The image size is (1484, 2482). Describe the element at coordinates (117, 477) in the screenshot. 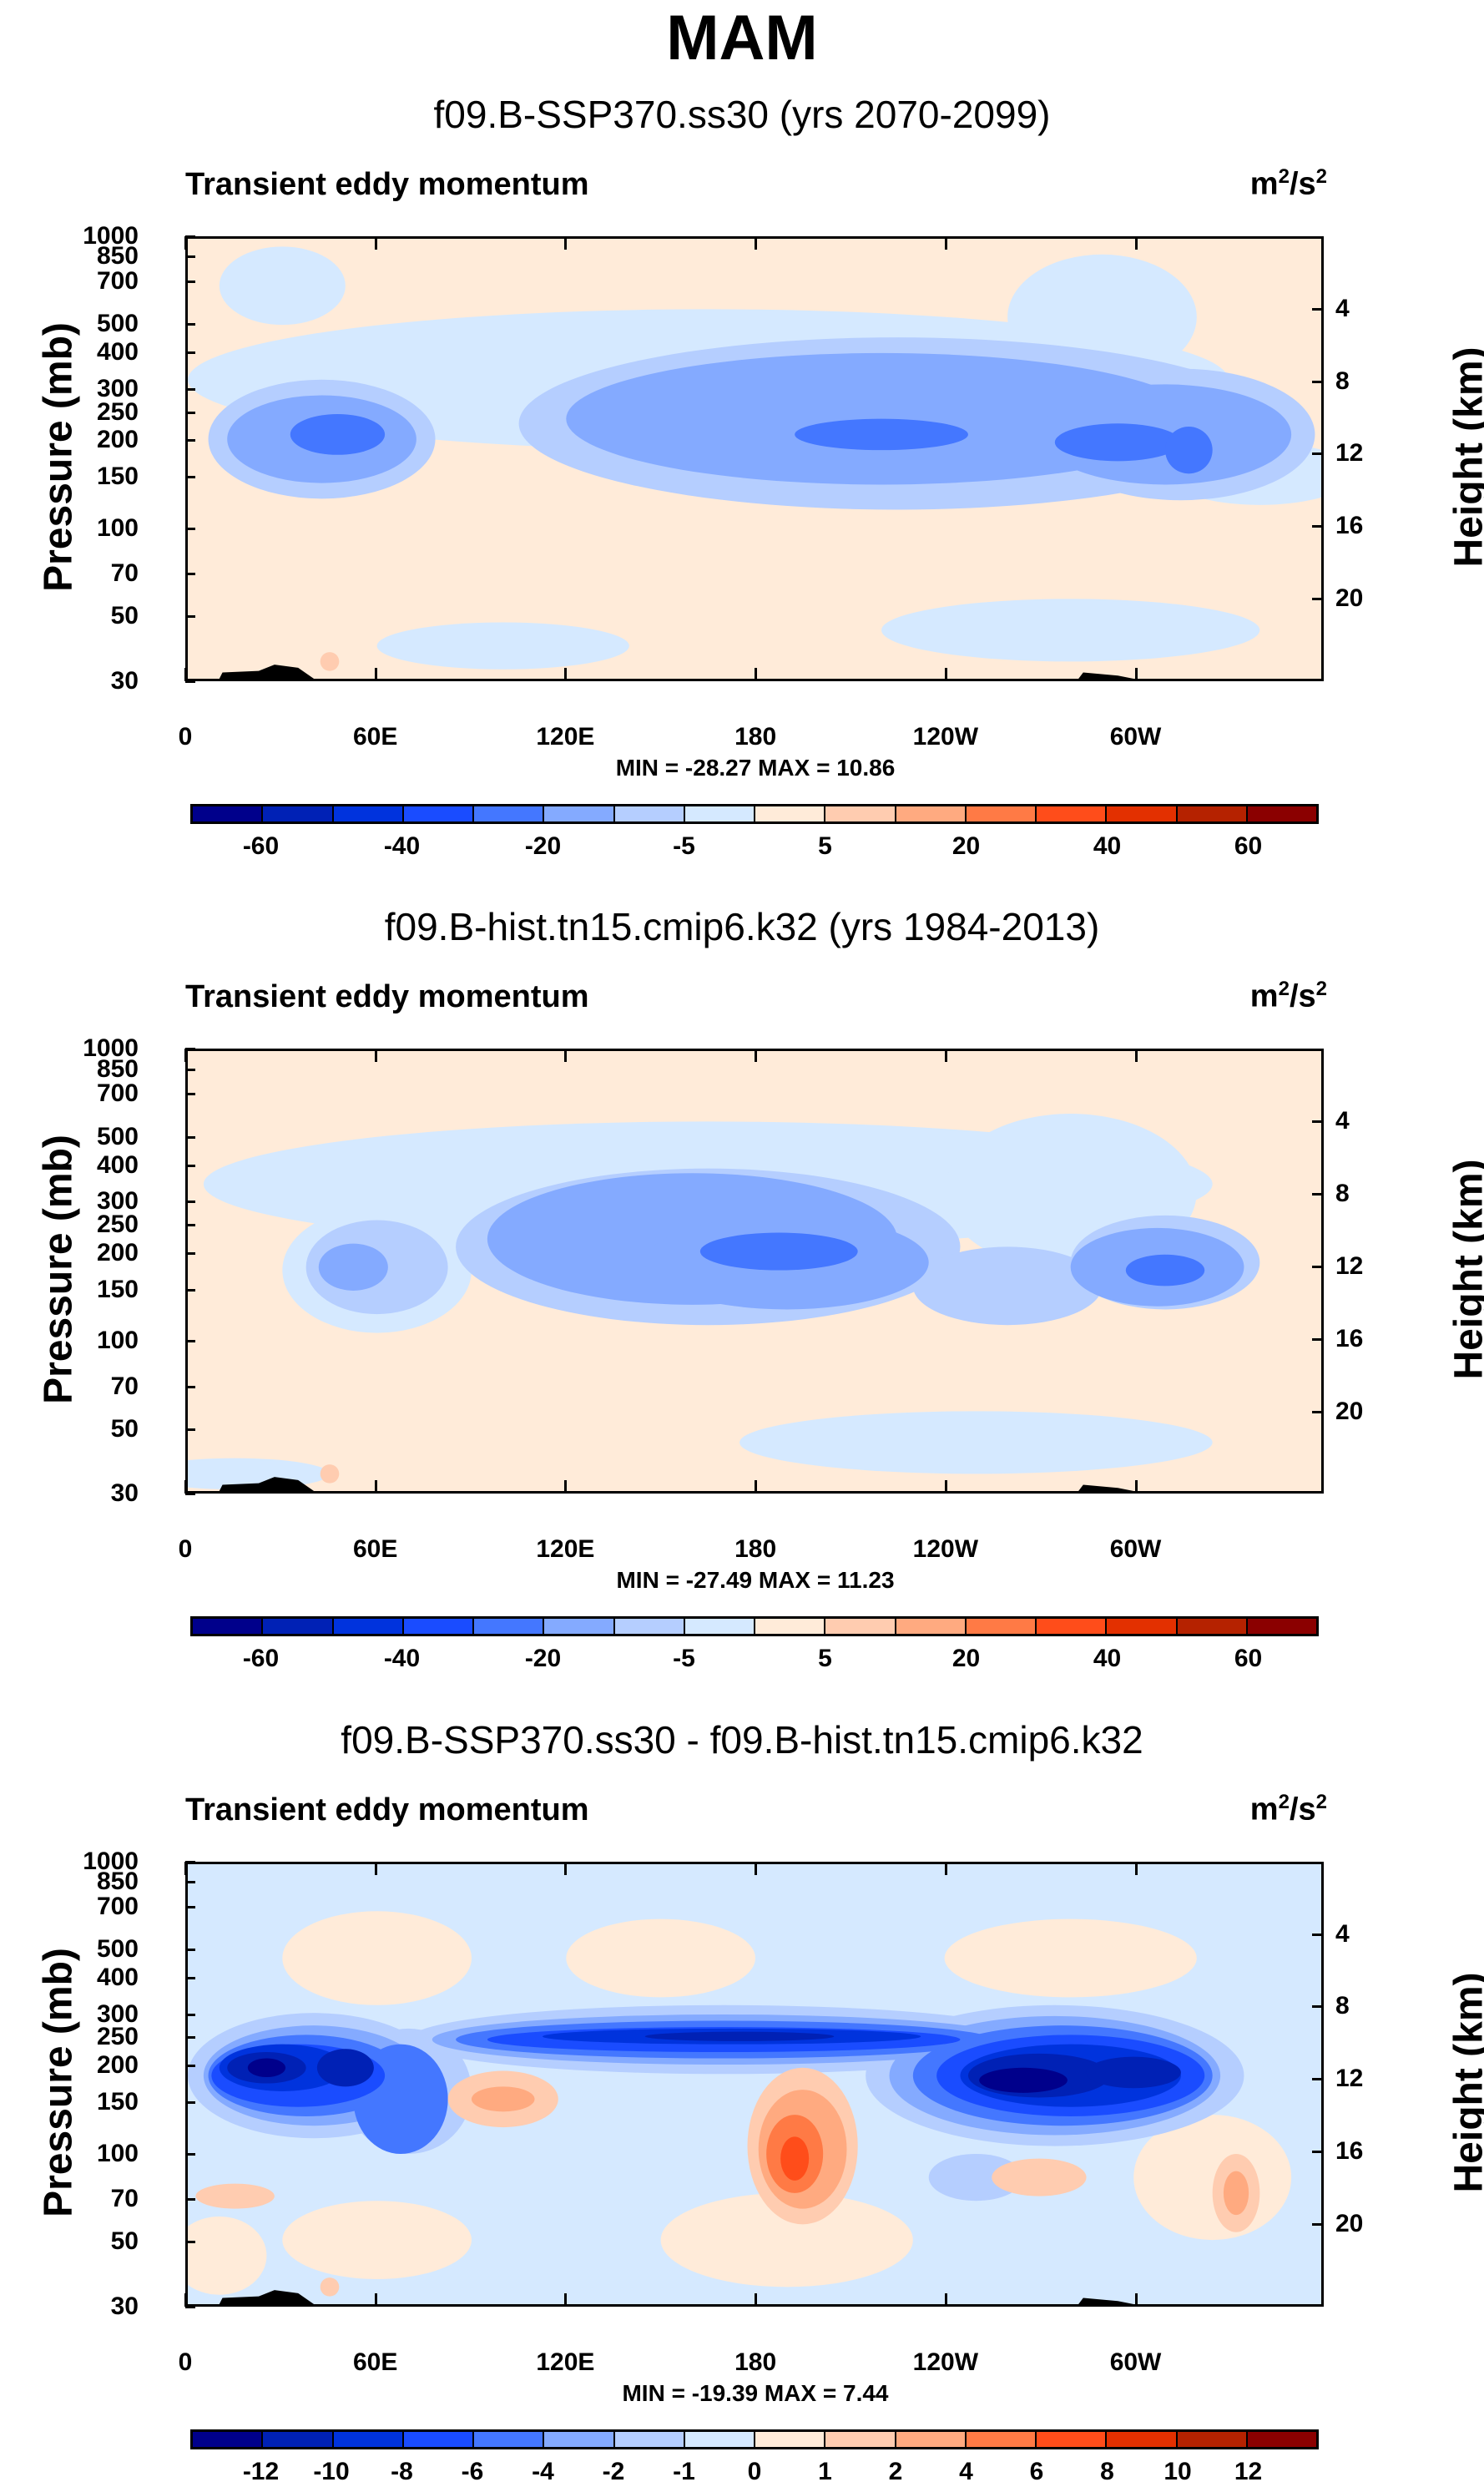

I see `y-tick-label: 150` at that location.